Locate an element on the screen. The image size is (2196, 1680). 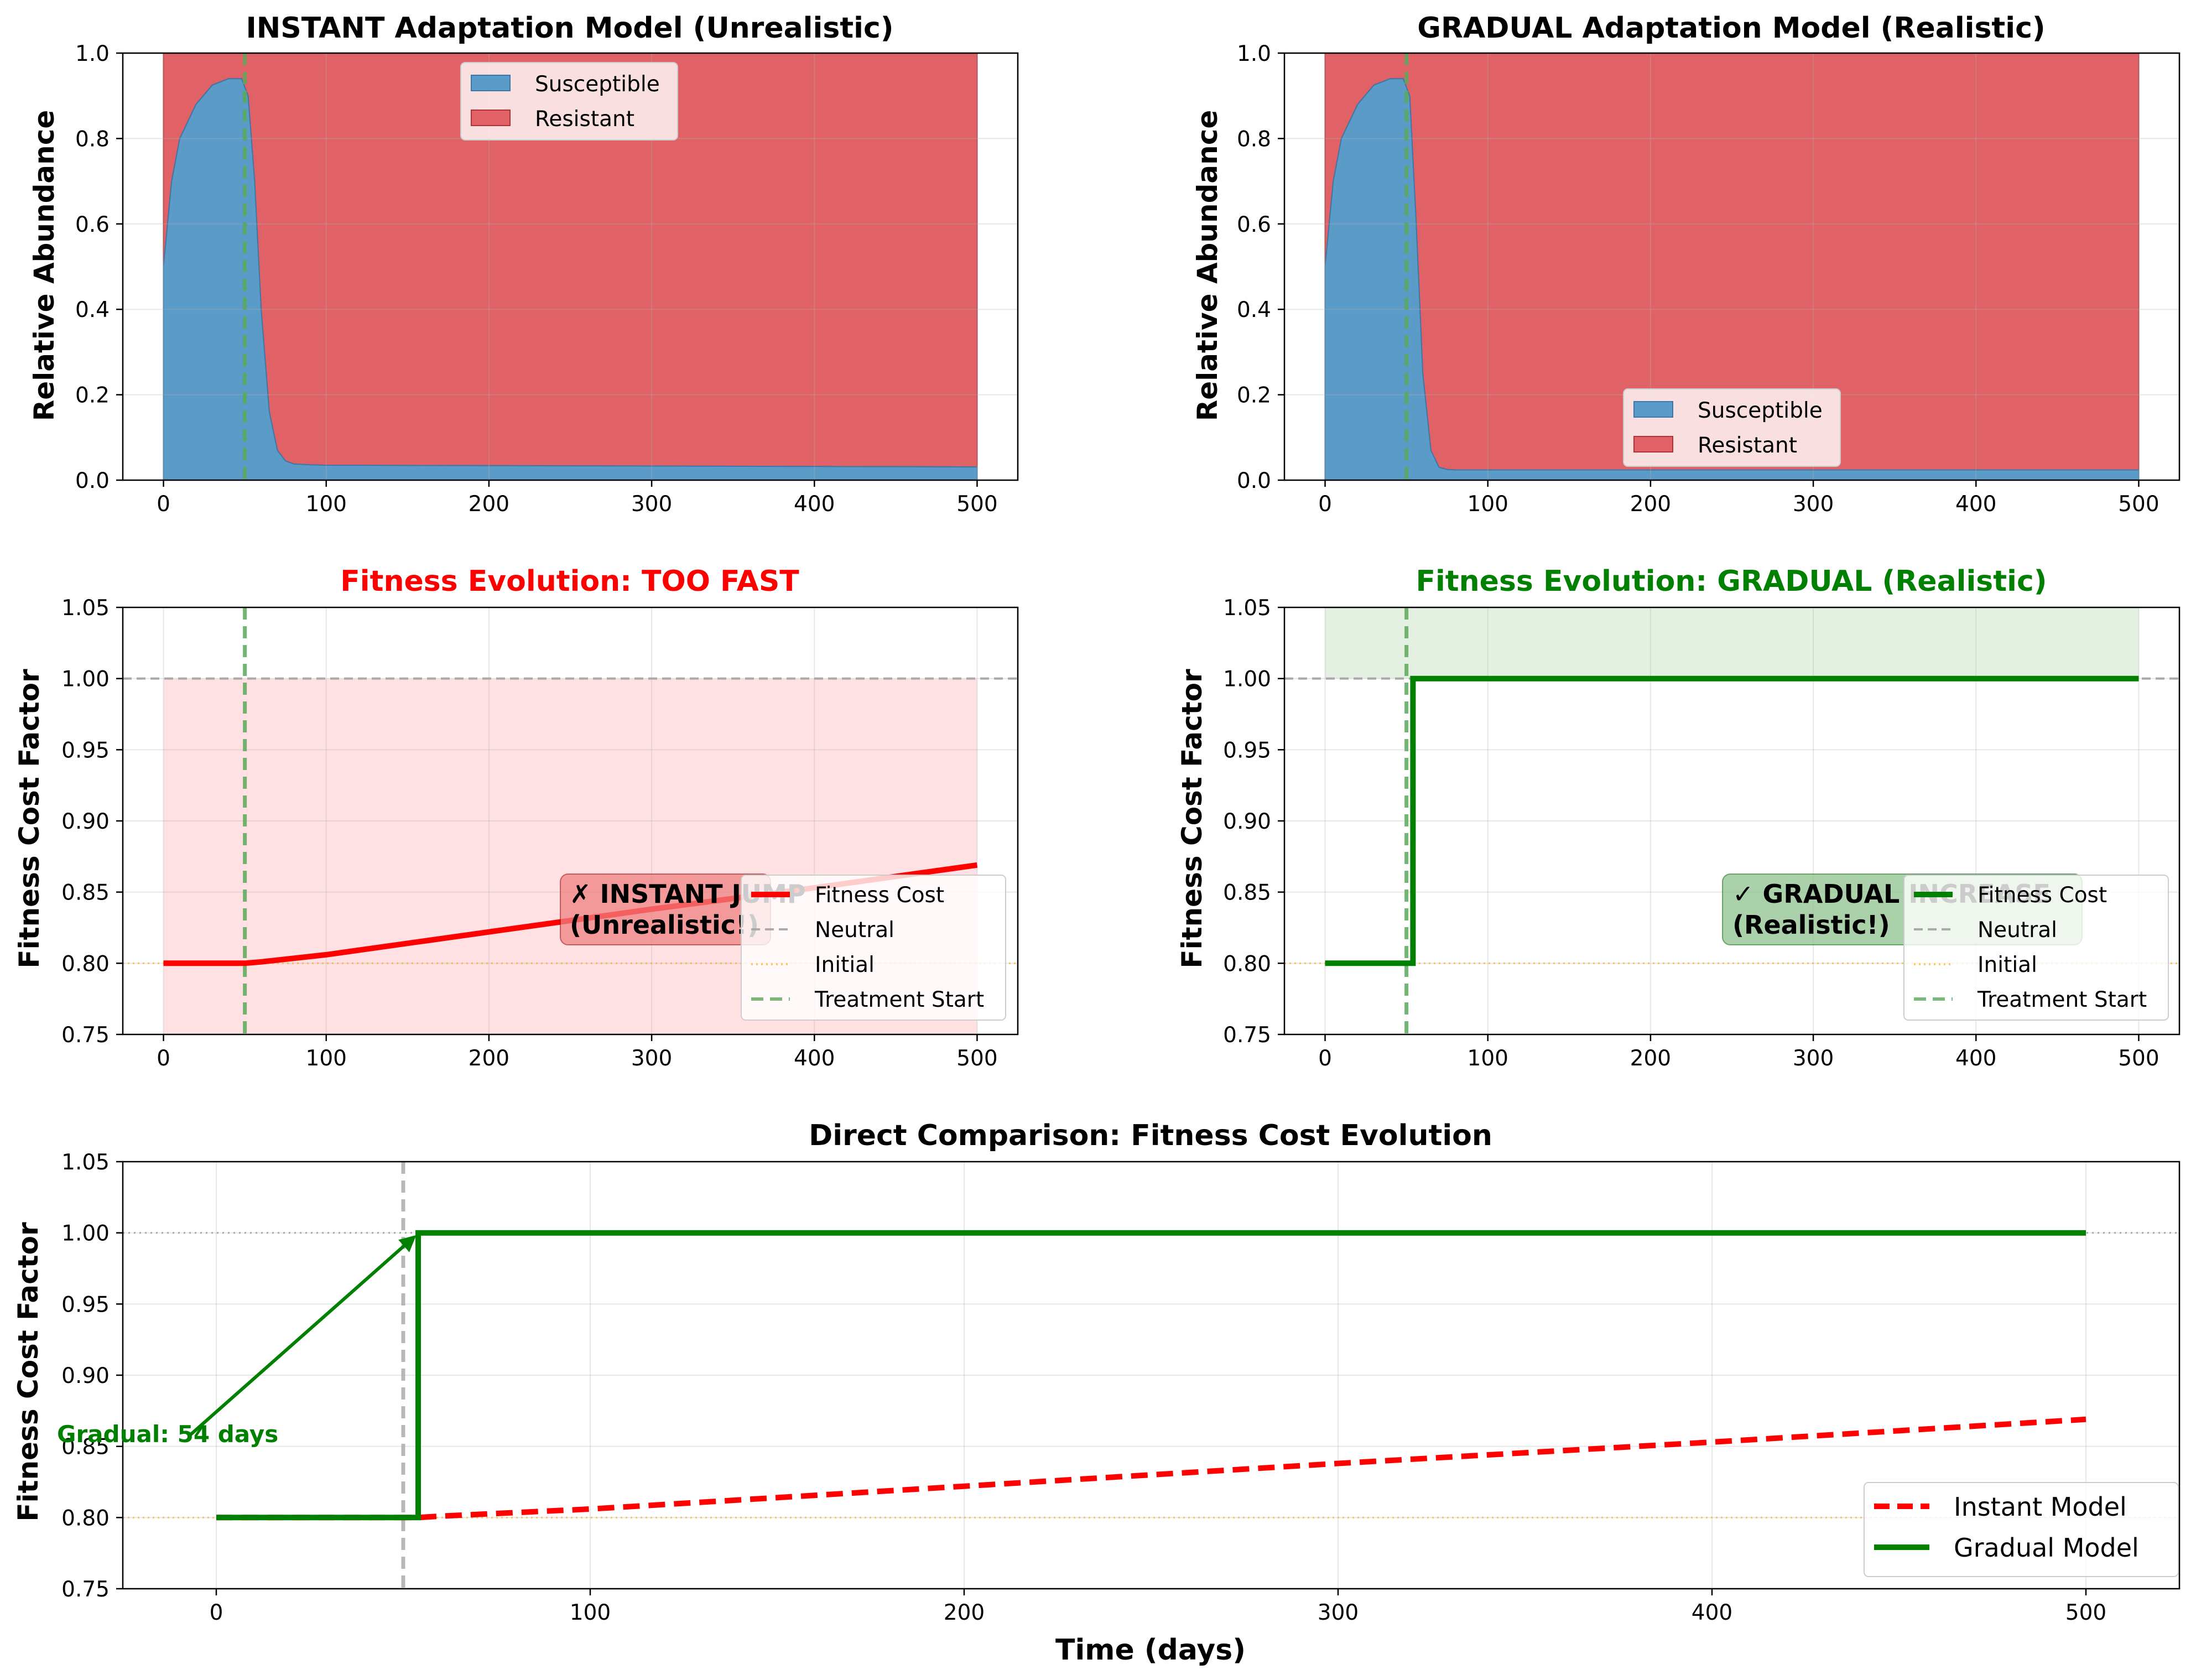
legend: Susceptible Resistant is located at coordinates (569, 101).